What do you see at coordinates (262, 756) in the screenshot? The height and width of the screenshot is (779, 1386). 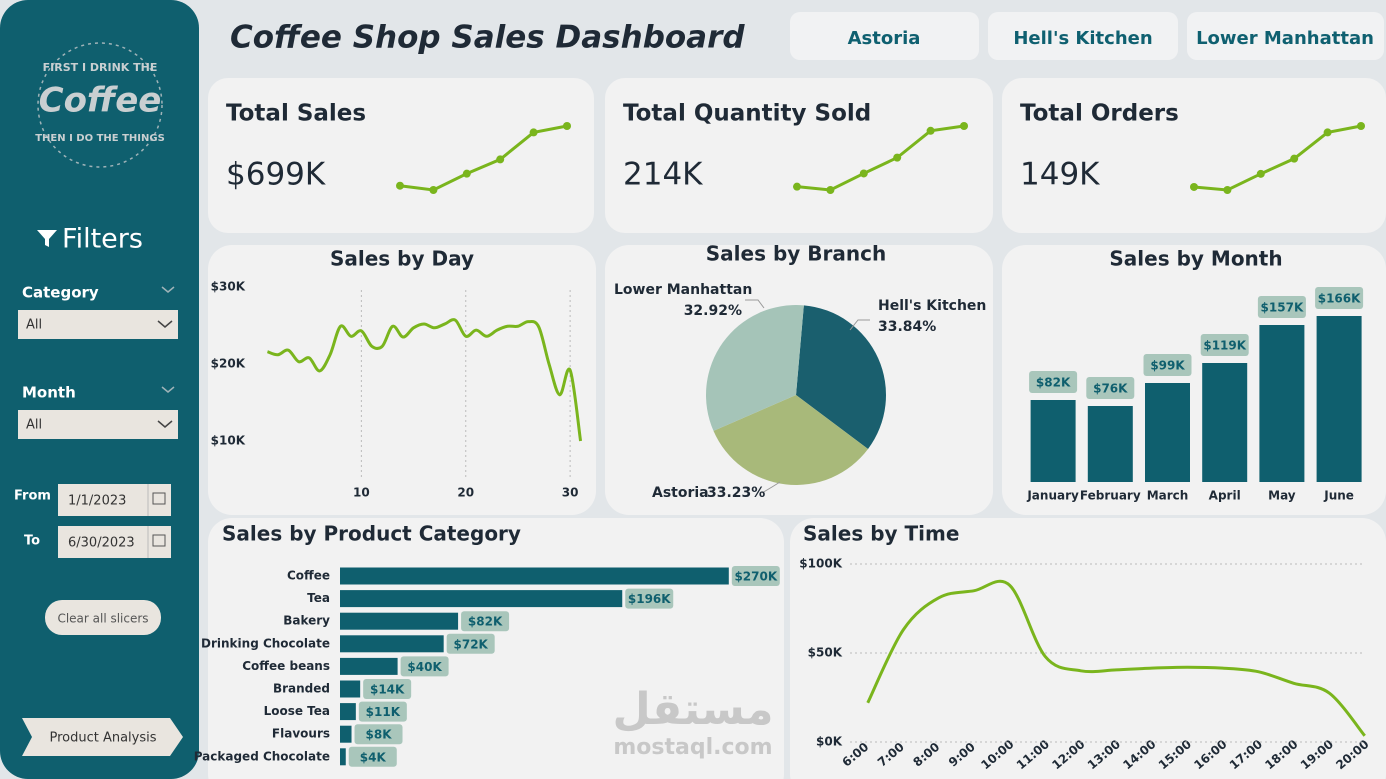 I see `category-label: Packaged Chocolate` at bounding box center [262, 756].